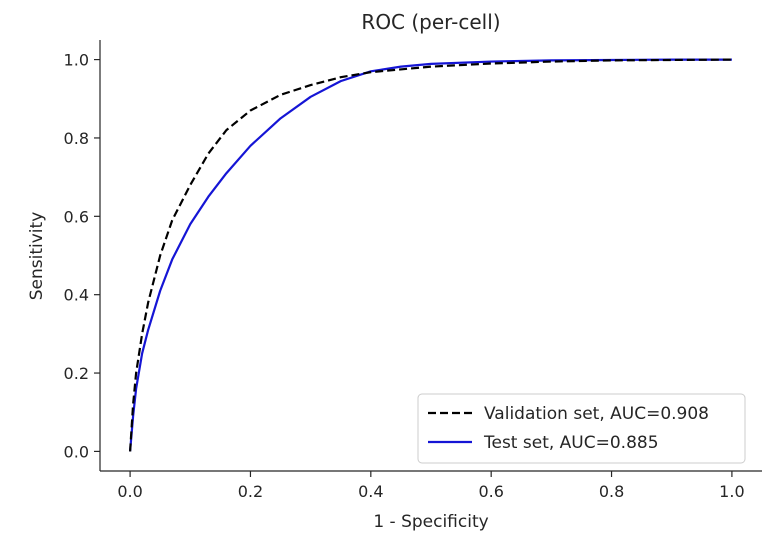 This screenshot has height=534, width=763. What do you see at coordinates (37, 256) in the screenshot?
I see `y-axis-label: Sensitivity` at bounding box center [37, 256].